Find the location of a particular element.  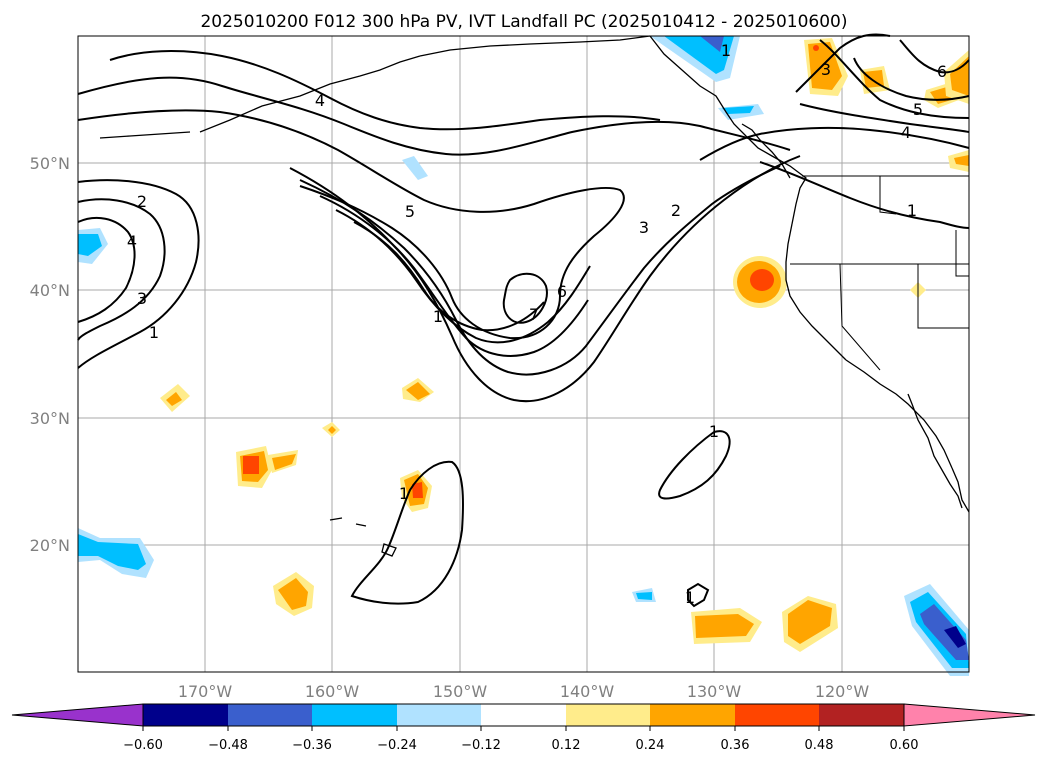

lat-label: 20°N is located at coordinates (50, 545).